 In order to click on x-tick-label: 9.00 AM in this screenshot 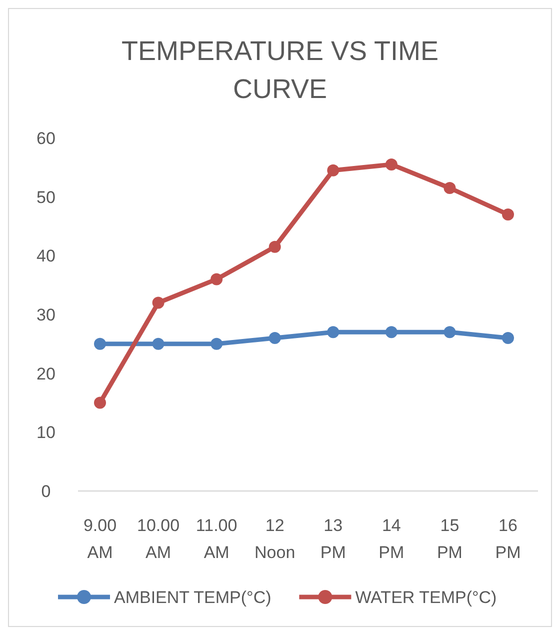, I will do `click(100, 539)`.